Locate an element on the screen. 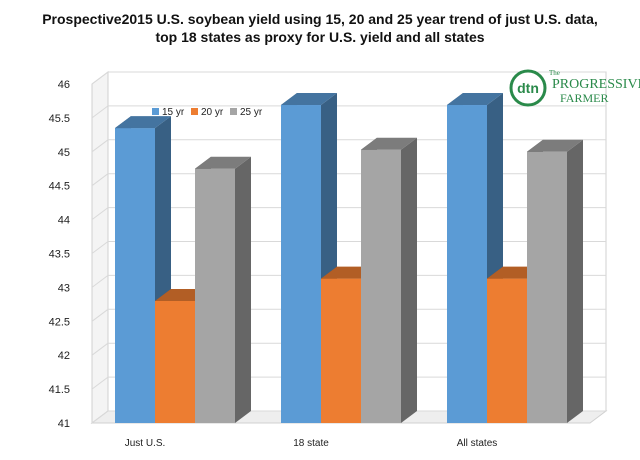 The width and height of the screenshot is (640, 460). logo-line1: The is located at coordinates (554, 73).